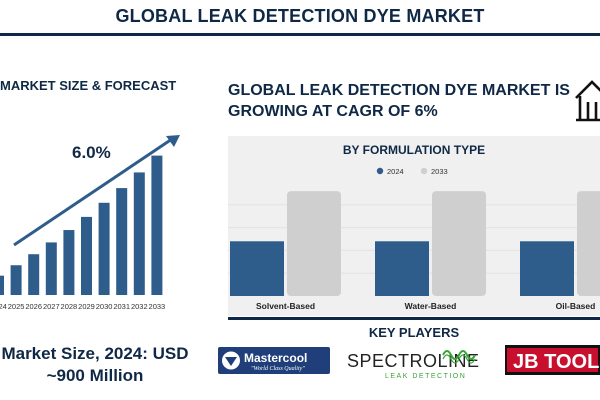  I want to click on mastercool-logo-art: Mastercool "World Class Quality", so click(264, 361).